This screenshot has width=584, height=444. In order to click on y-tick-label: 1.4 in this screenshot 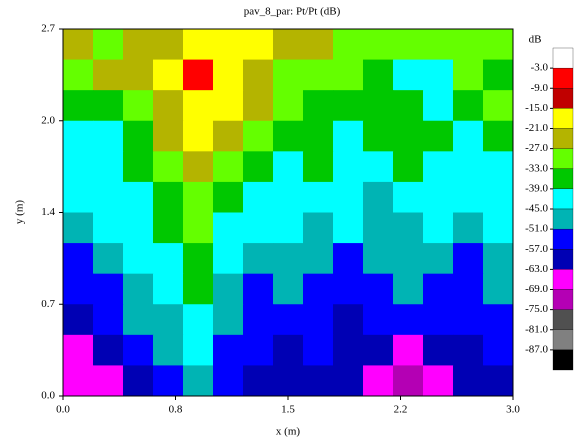, I will do `click(48, 212)`.